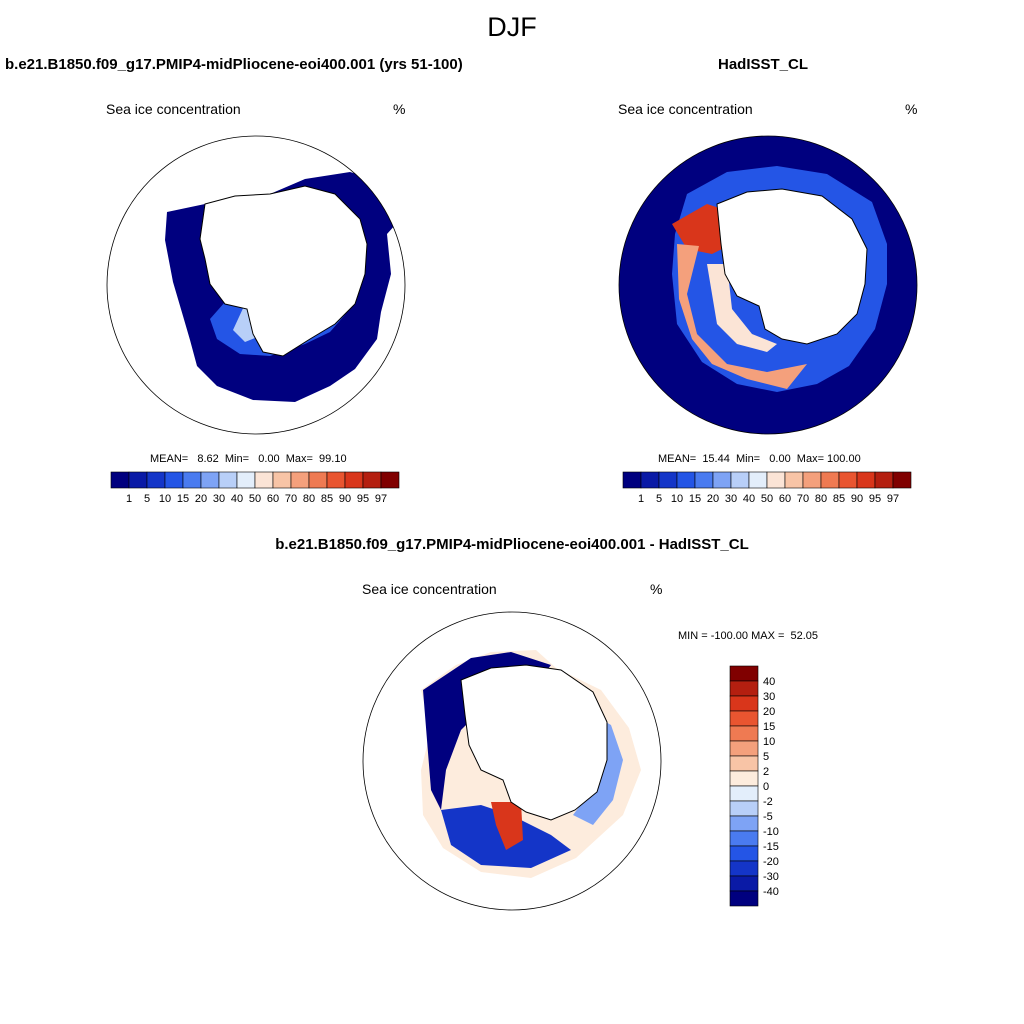 This screenshot has height=1024, width=1024. I want to click on panel-2-colorbar: 1 5 10 15 20 30 40 50 60 70 80 85 90 95 97, so click(767, 488).